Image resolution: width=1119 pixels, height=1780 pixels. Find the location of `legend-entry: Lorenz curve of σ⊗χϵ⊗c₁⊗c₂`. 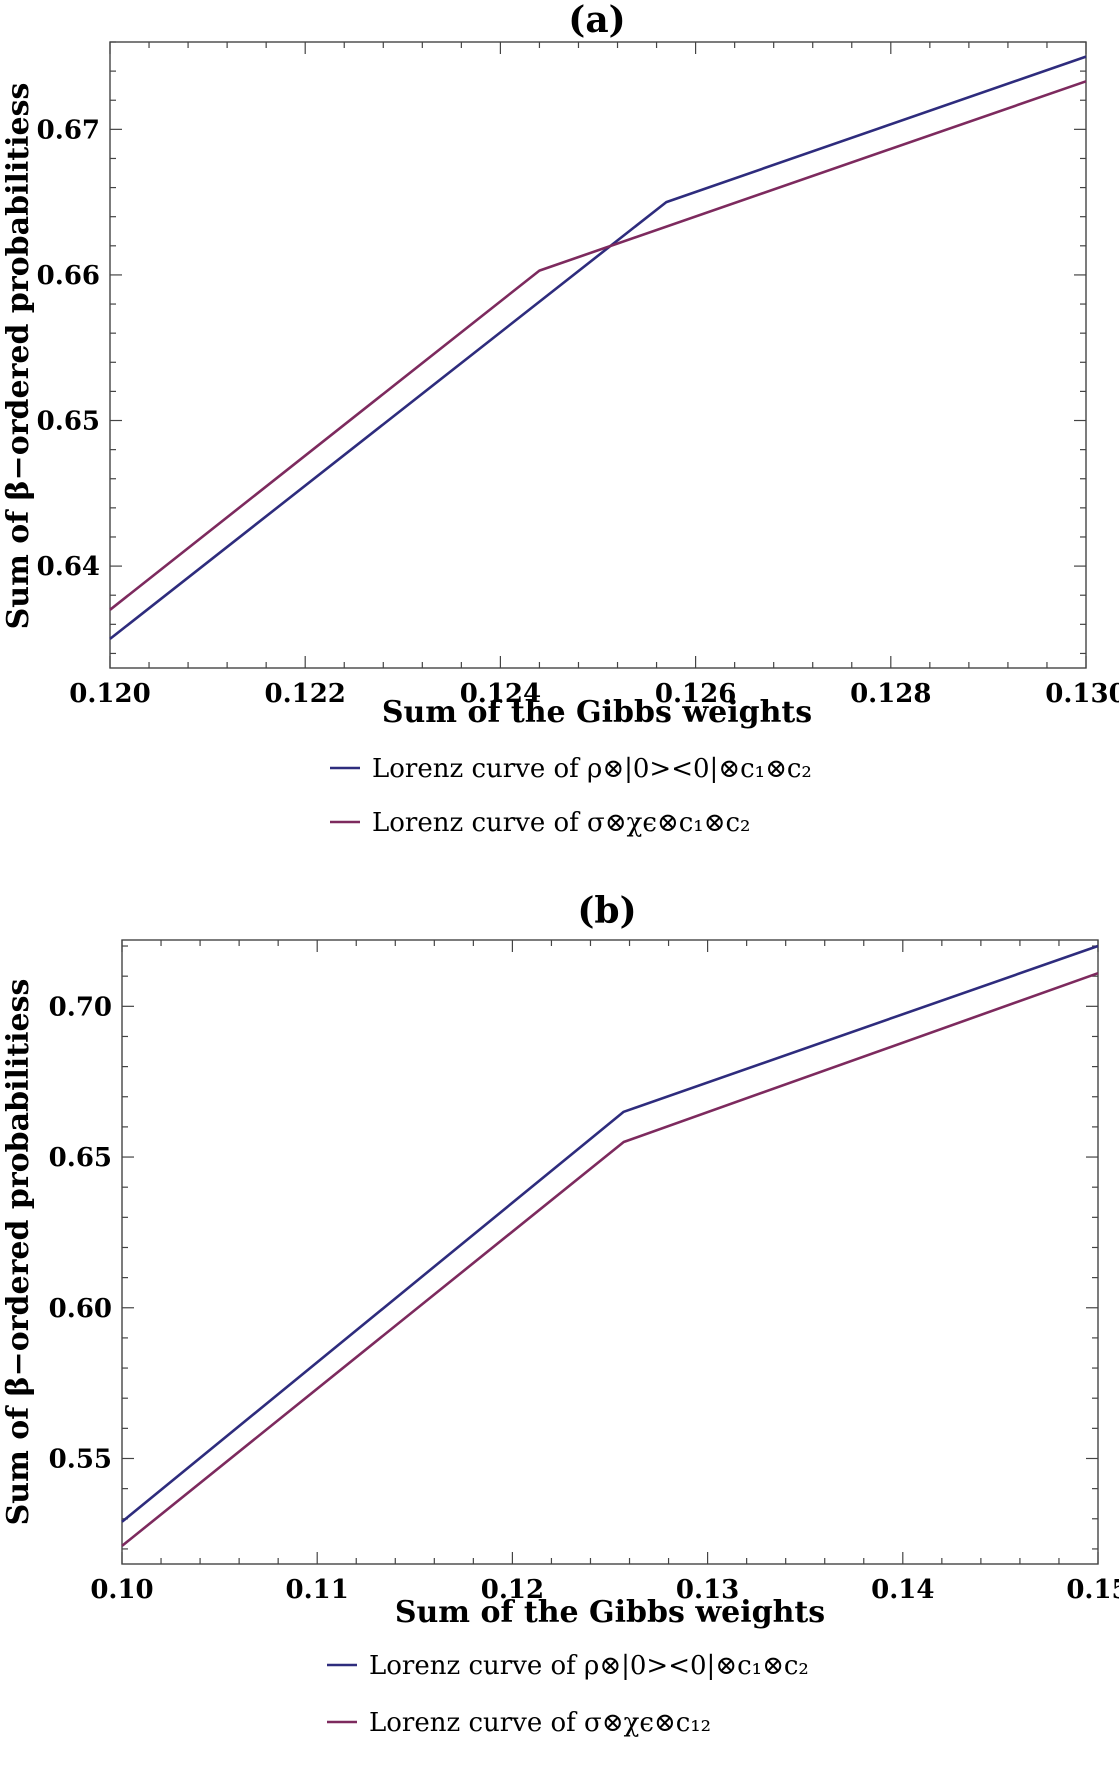

legend-entry: Lorenz curve of σ⊗χϵ⊗c₁⊗c₂ is located at coordinates (561, 823).